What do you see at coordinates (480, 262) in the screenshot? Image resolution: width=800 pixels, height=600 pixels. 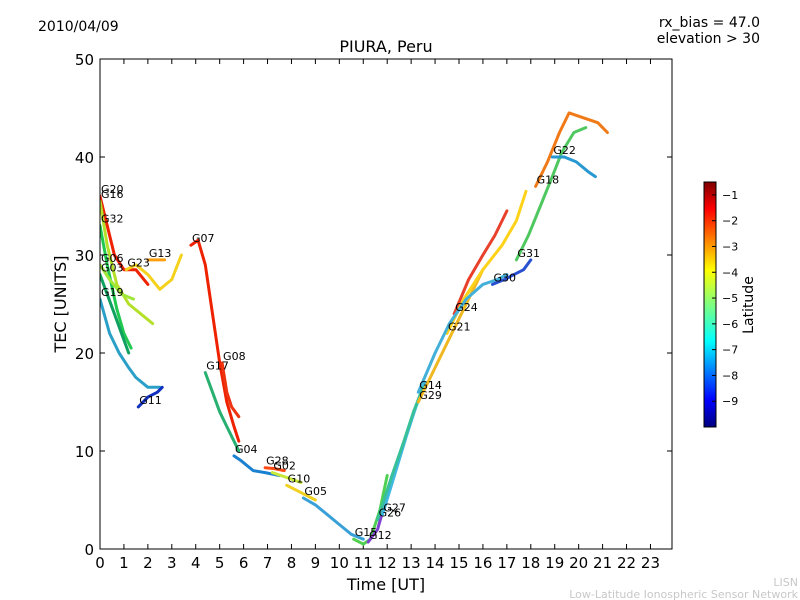 I see `series-g24` at bounding box center [480, 262].